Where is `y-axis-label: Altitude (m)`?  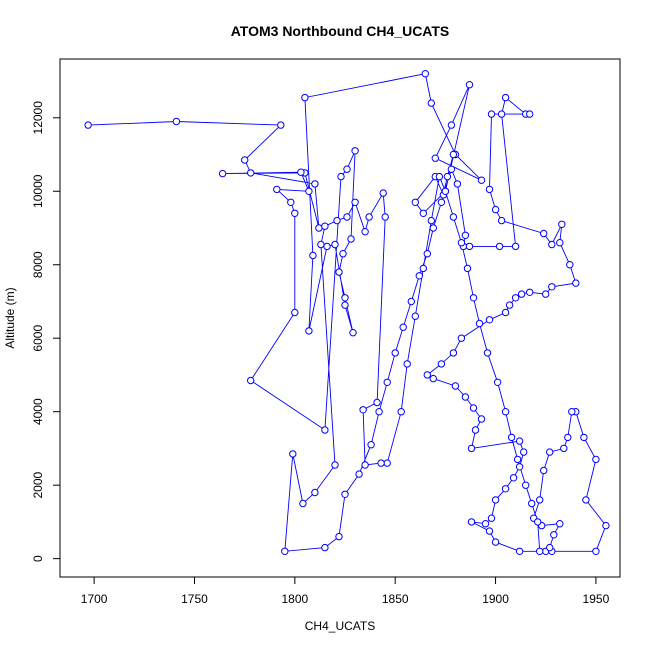 y-axis-label: Altitude (m) is located at coordinates (10, 317).